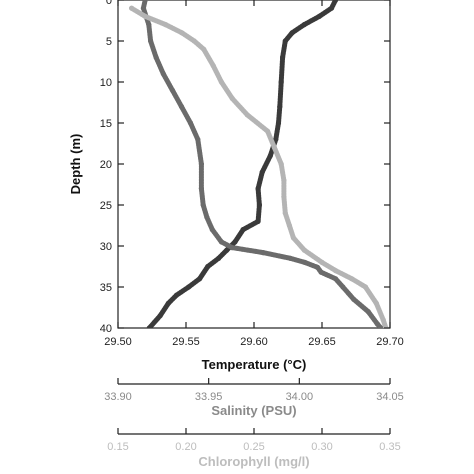 This screenshot has width=474, height=474. I want to click on salinity-tick-label: 33.90, so click(118, 397).